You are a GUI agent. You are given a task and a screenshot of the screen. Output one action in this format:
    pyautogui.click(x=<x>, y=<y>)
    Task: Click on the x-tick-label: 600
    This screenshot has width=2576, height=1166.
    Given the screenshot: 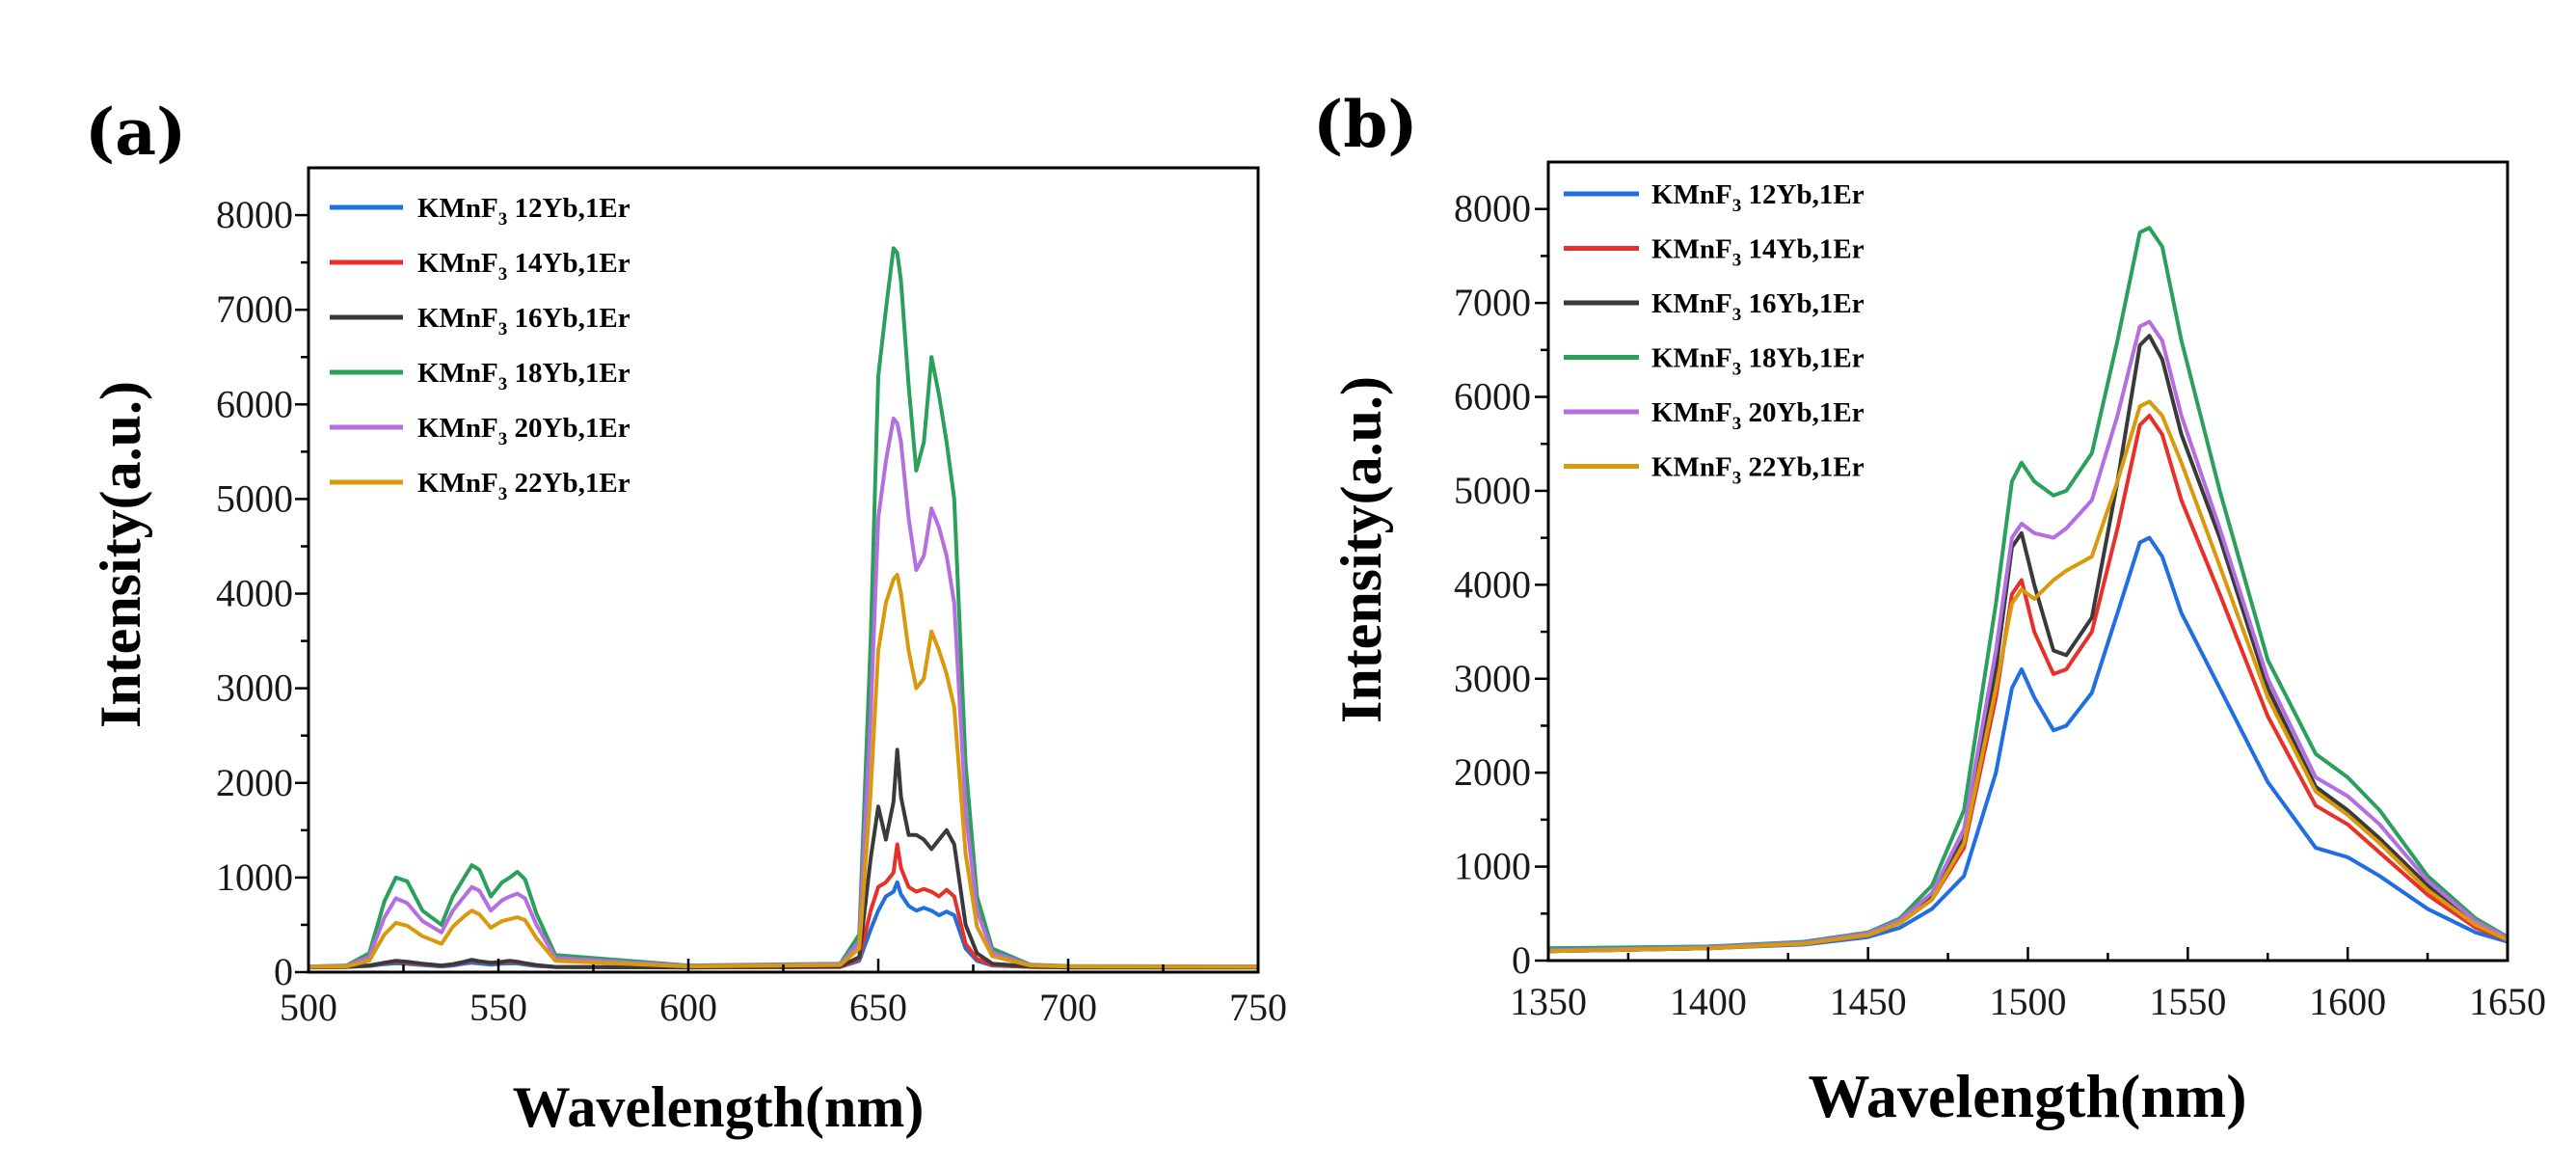 What is the action you would take?
    pyautogui.click(x=688, y=1007)
    